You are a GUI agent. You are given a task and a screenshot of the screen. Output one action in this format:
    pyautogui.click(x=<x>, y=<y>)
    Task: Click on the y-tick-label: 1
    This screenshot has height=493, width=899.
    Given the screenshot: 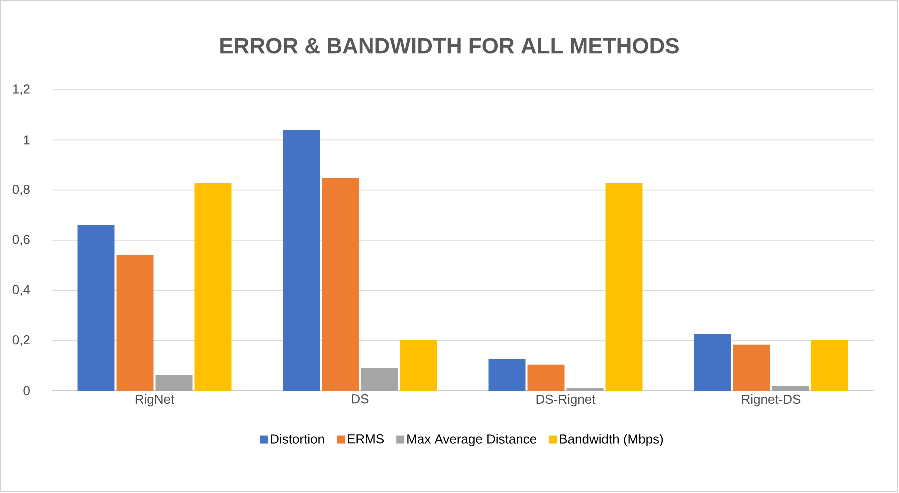 What is the action you would take?
    pyautogui.click(x=27, y=140)
    